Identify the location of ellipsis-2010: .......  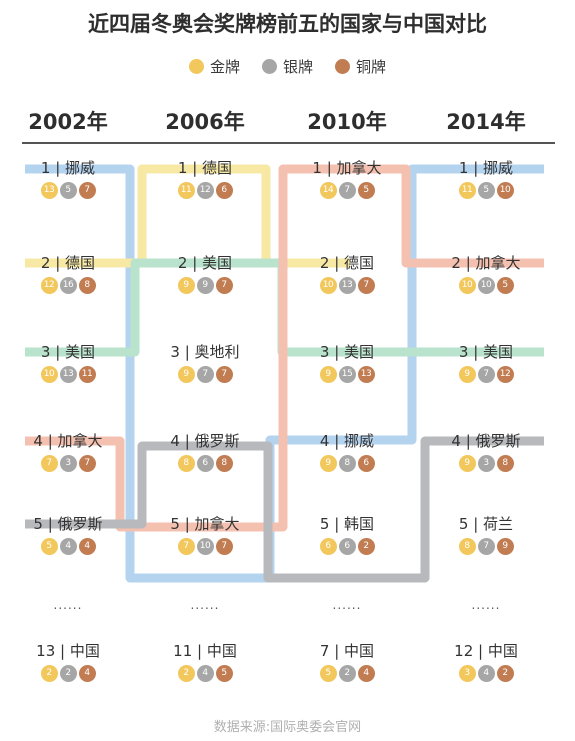
(347, 605).